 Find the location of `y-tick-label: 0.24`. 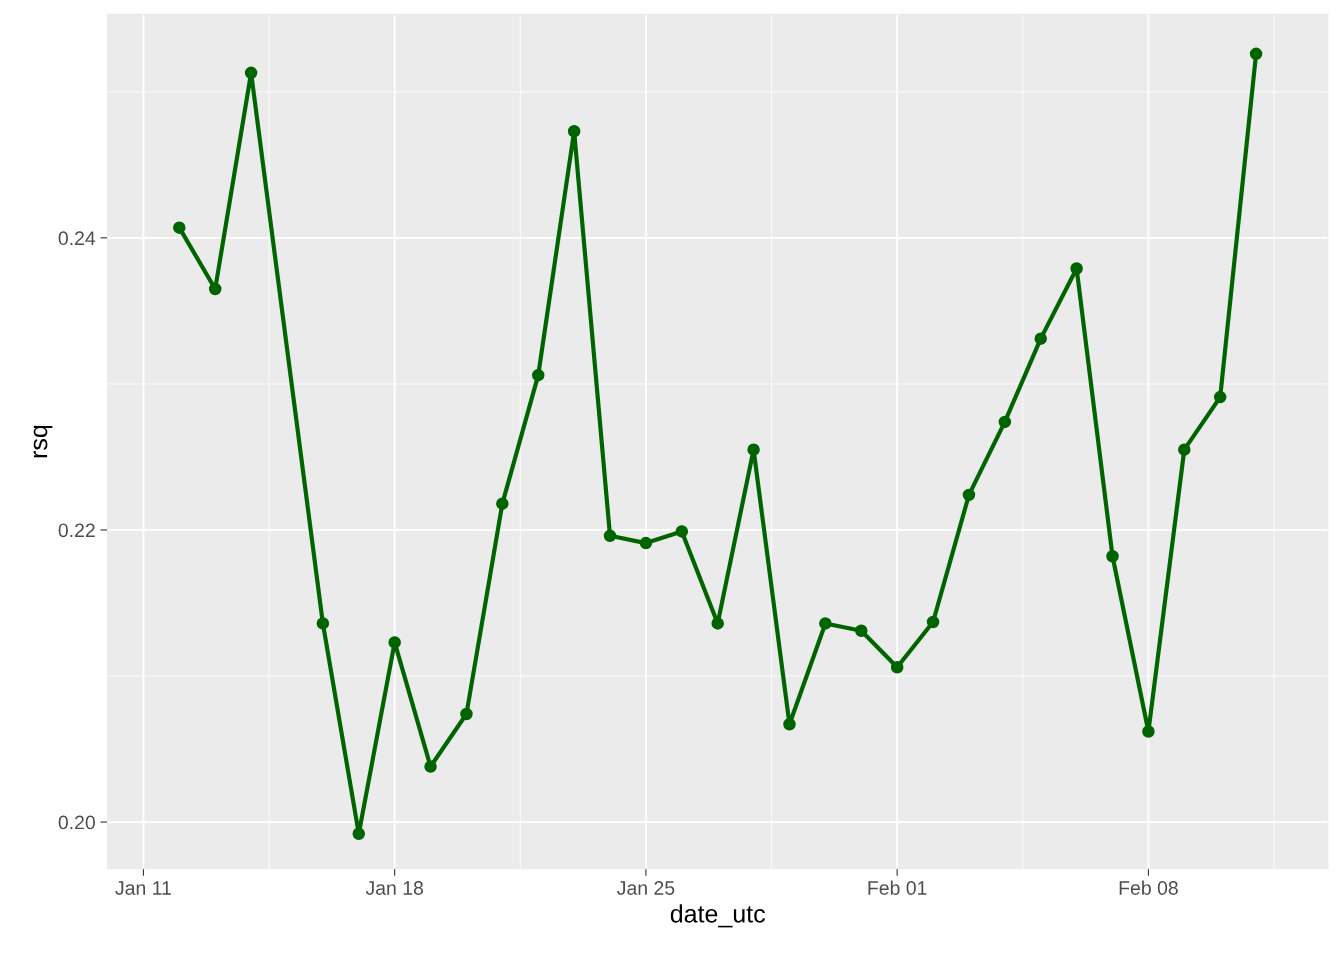

y-tick-label: 0.24 is located at coordinates (77, 238).